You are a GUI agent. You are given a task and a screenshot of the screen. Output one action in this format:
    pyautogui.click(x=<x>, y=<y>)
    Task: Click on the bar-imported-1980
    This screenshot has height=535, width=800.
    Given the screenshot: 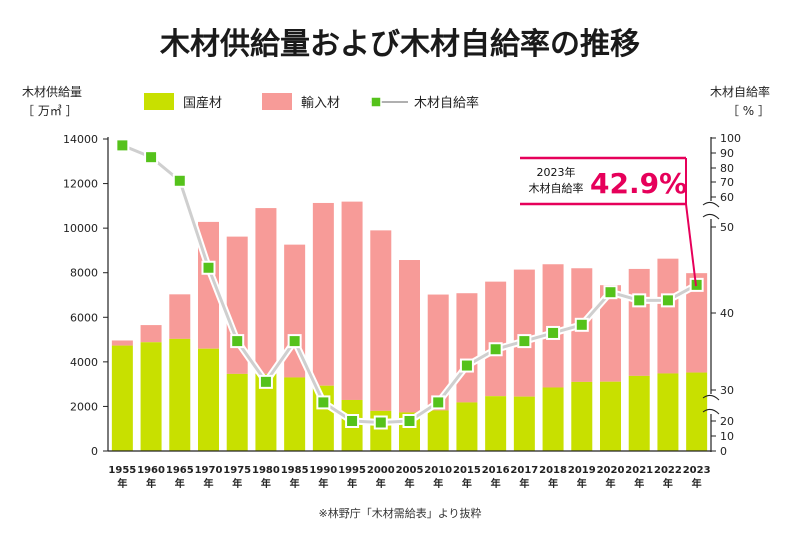 What is the action you would take?
    pyautogui.click(x=266, y=291)
    